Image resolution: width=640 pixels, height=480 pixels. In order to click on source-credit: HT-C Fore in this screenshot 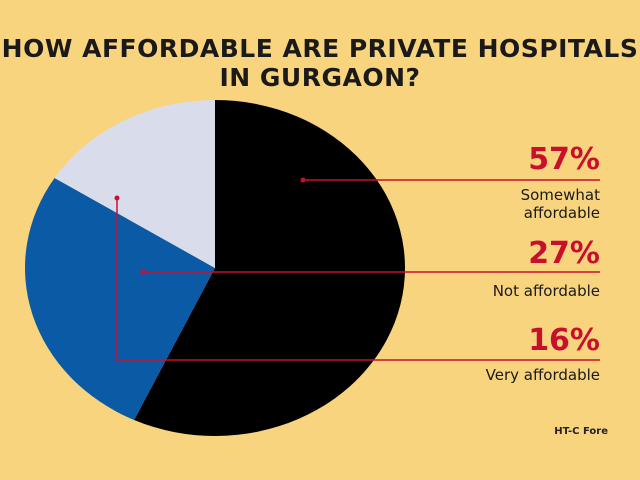, I will do `click(581, 431)`.